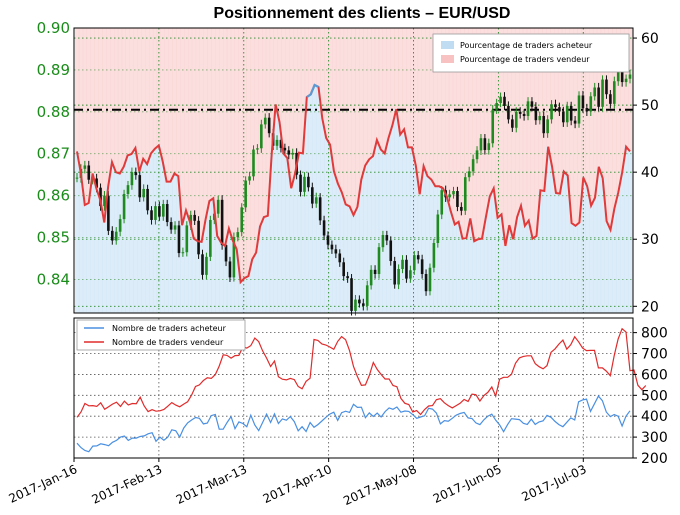 Image resolution: width=680 pixels, height=515 pixels. I want to click on x-tick-label: 2017-Feb-13, so click(127, 484).